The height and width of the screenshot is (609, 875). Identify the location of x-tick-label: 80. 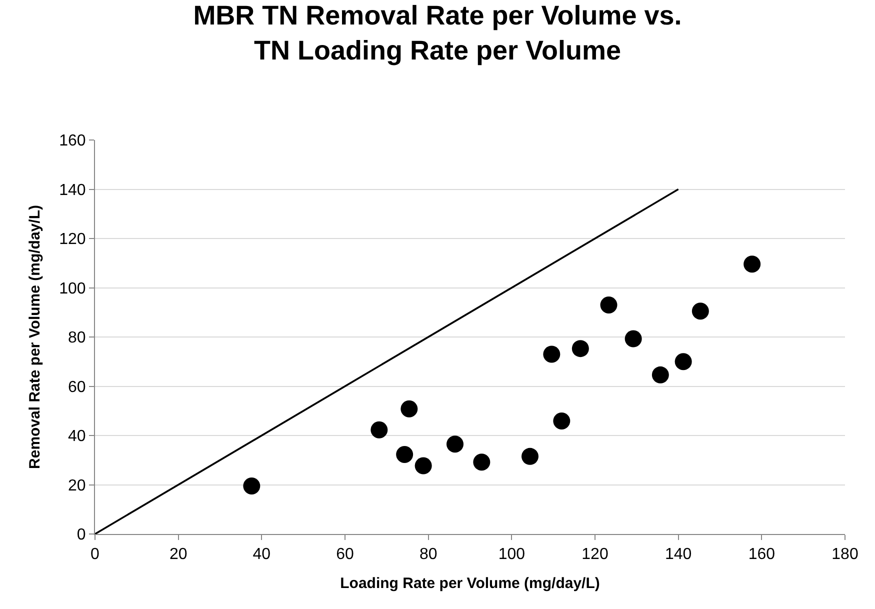
(428, 555).